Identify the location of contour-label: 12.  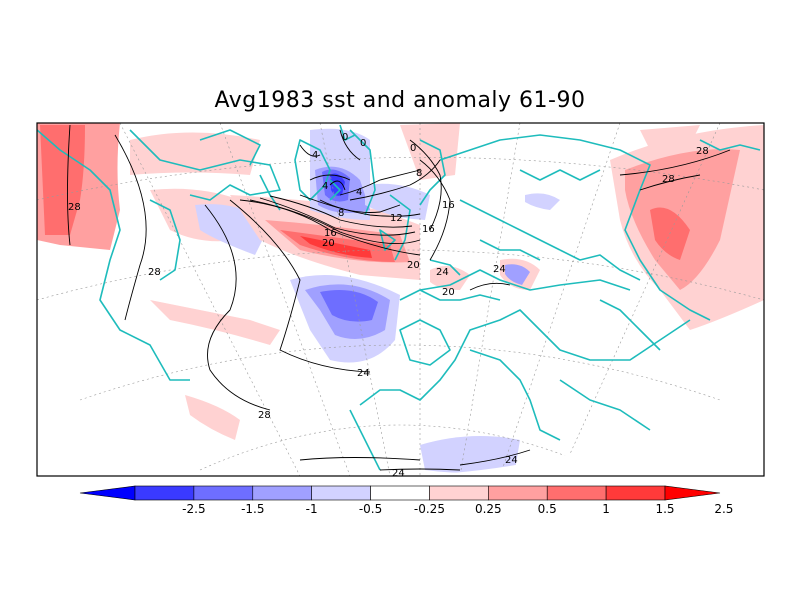
(396, 218).